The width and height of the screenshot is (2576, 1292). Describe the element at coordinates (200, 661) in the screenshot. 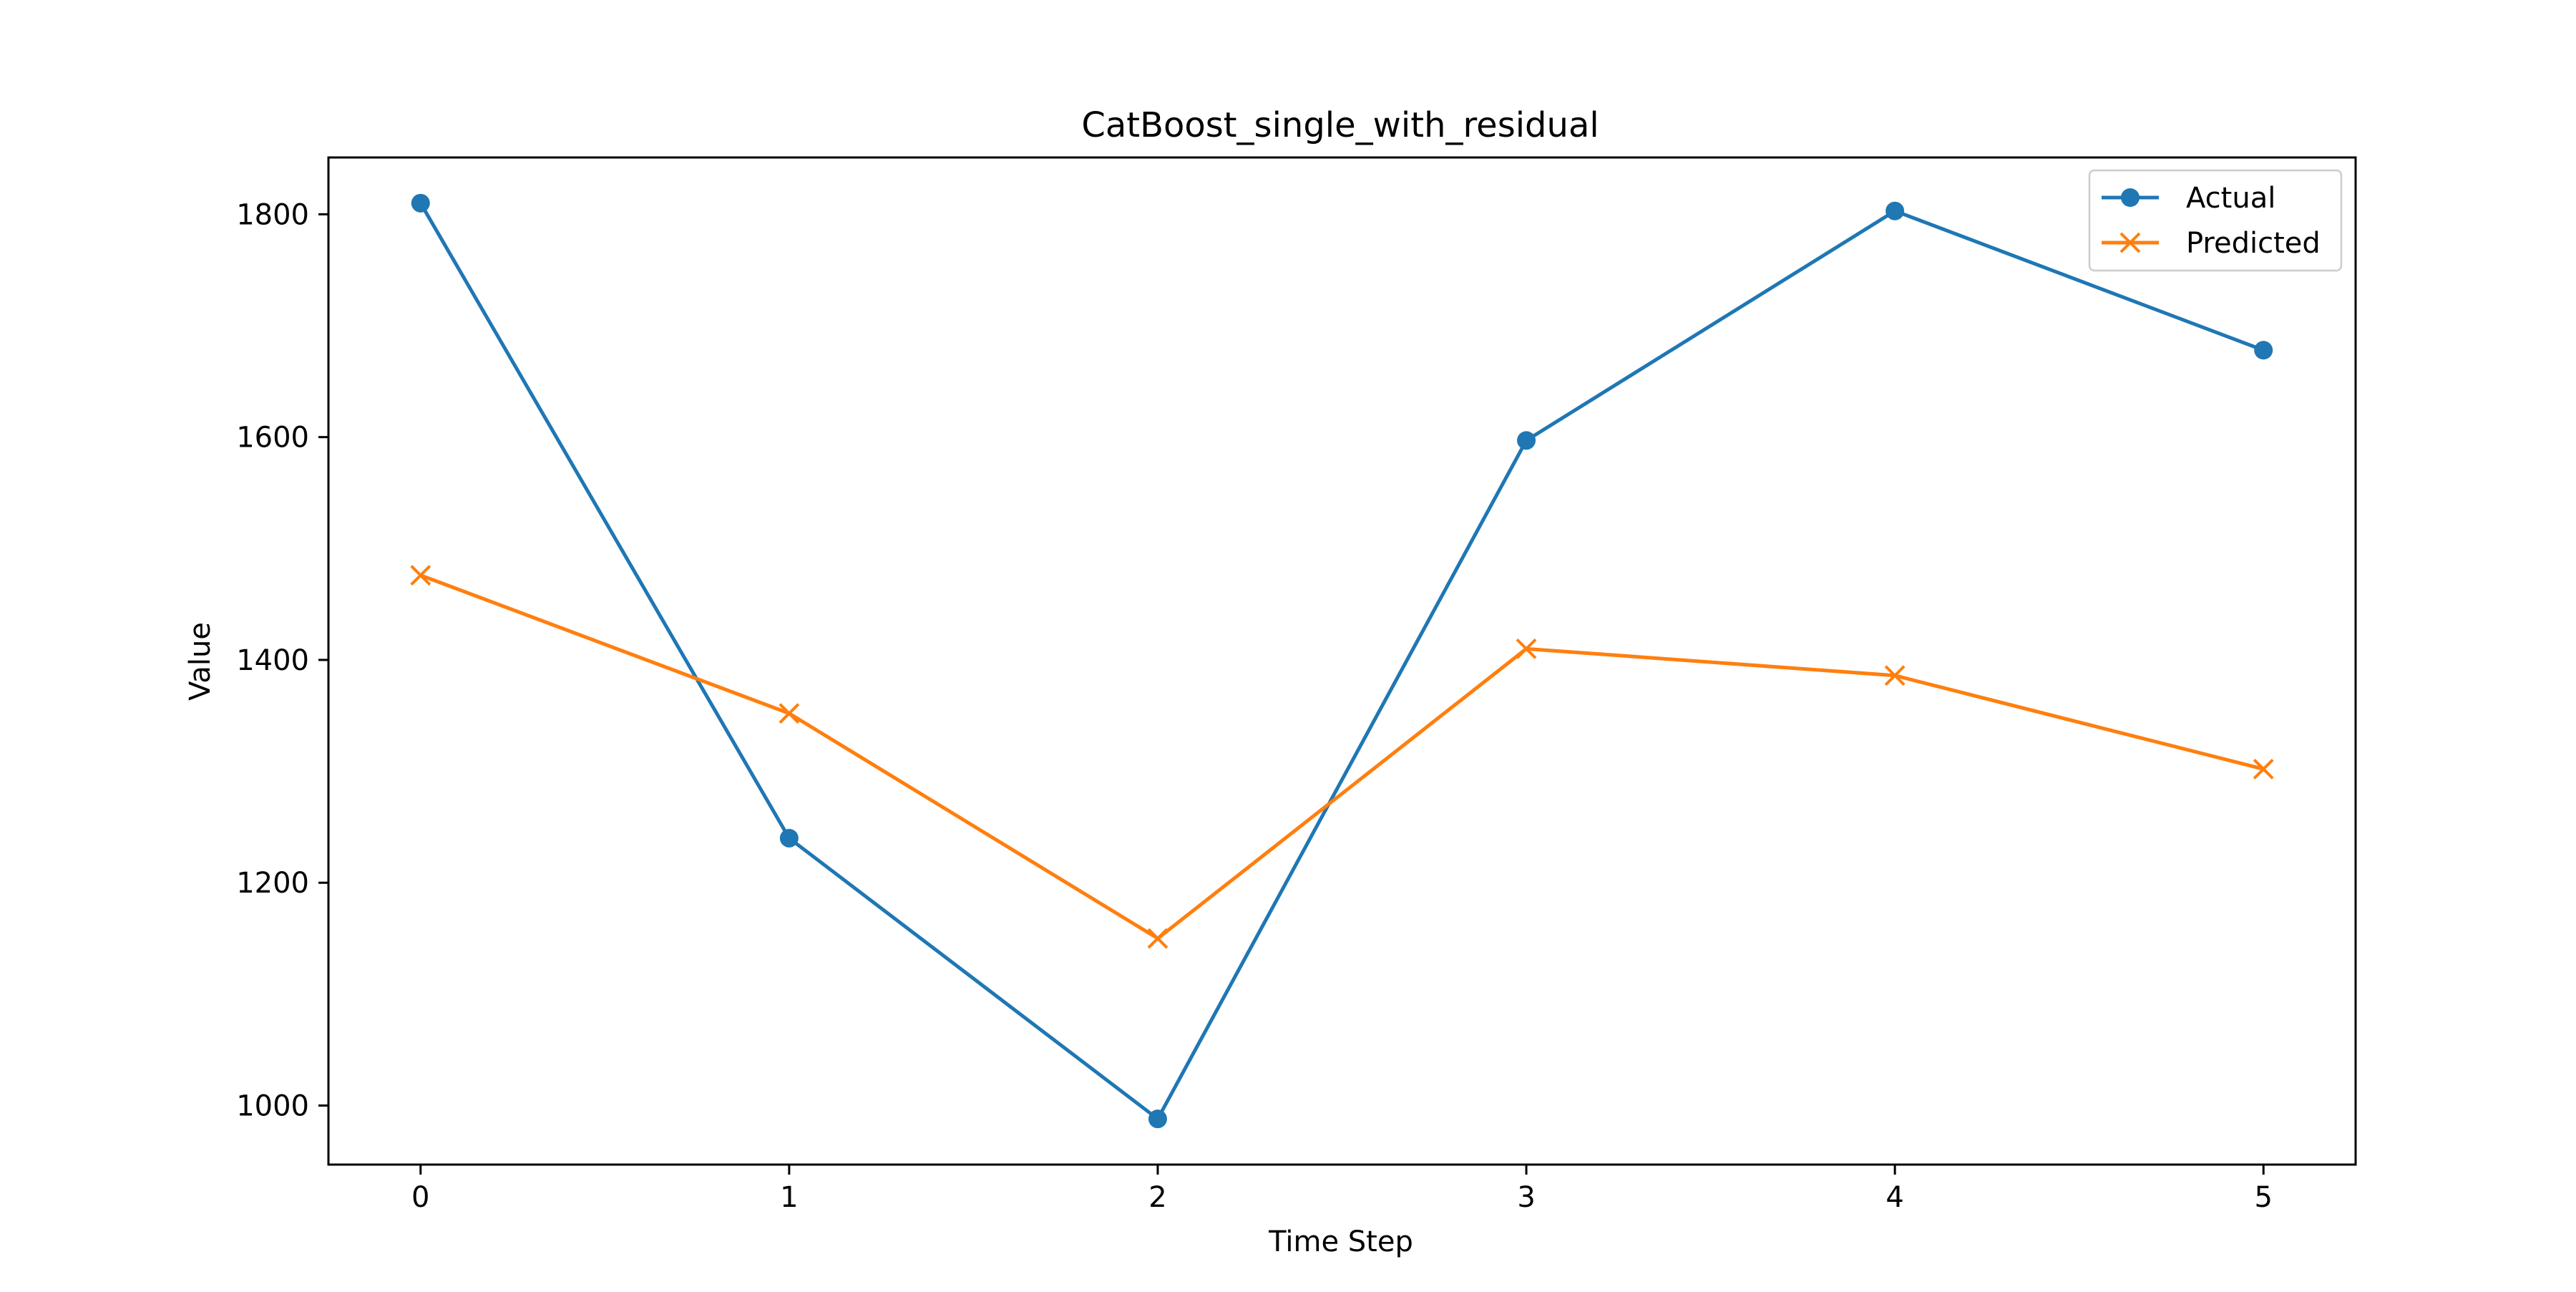

I see `y-axis-label: Value` at that location.